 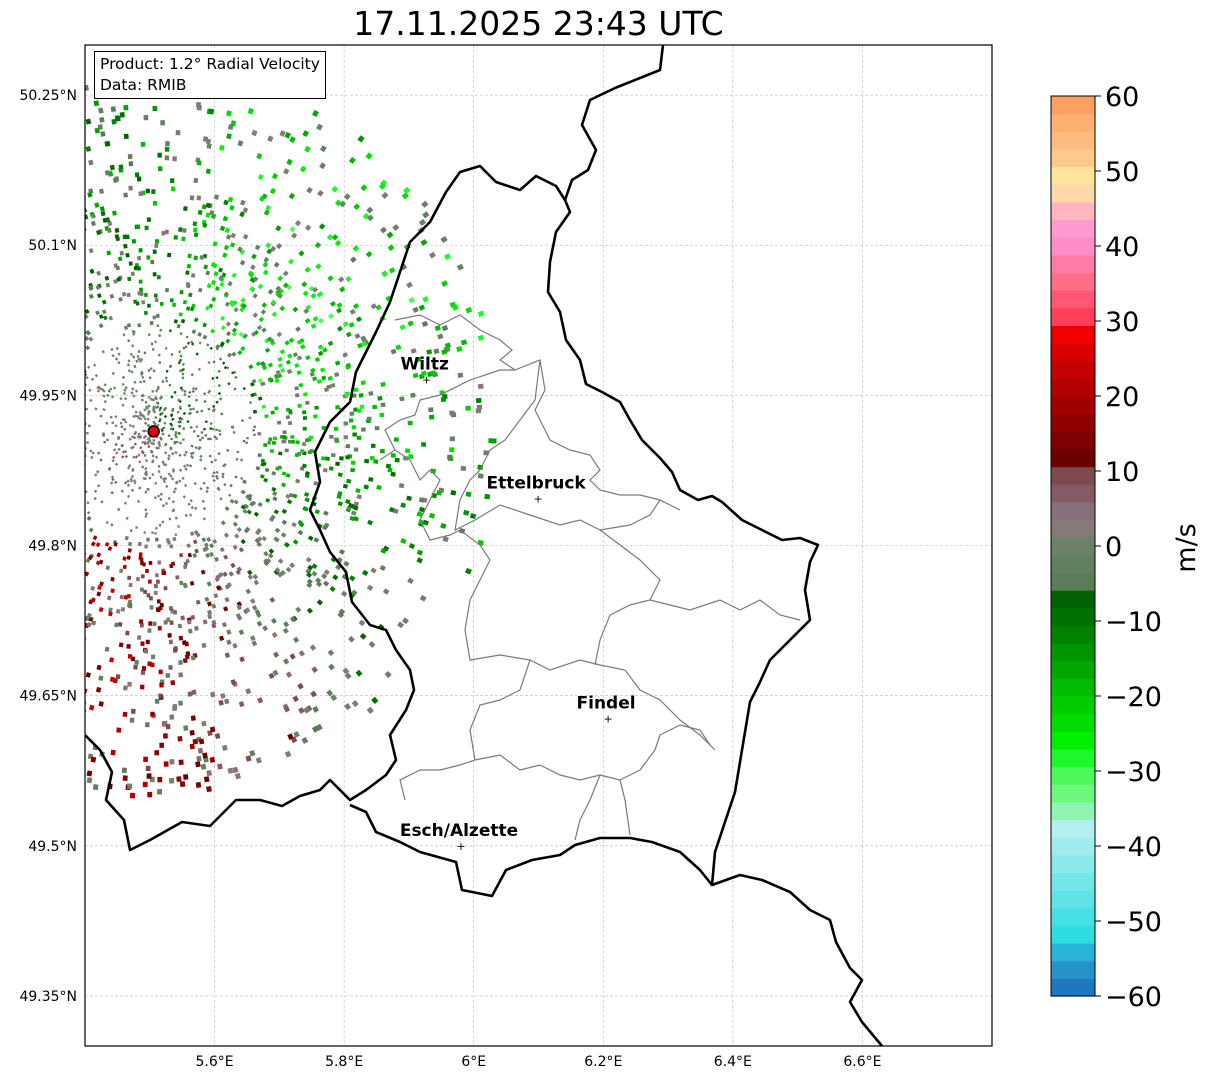 What do you see at coordinates (1133, 622) in the screenshot?
I see `colorbar-tick-label: −10` at bounding box center [1133, 622].